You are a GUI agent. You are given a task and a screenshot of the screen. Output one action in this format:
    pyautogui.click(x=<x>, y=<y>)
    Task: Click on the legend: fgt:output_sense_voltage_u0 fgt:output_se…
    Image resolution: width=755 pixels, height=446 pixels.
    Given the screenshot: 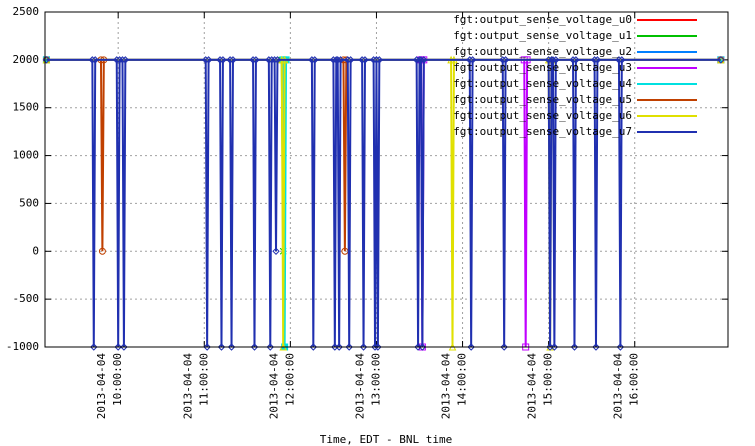 What is the action you would take?
    pyautogui.click(x=575, y=75)
    